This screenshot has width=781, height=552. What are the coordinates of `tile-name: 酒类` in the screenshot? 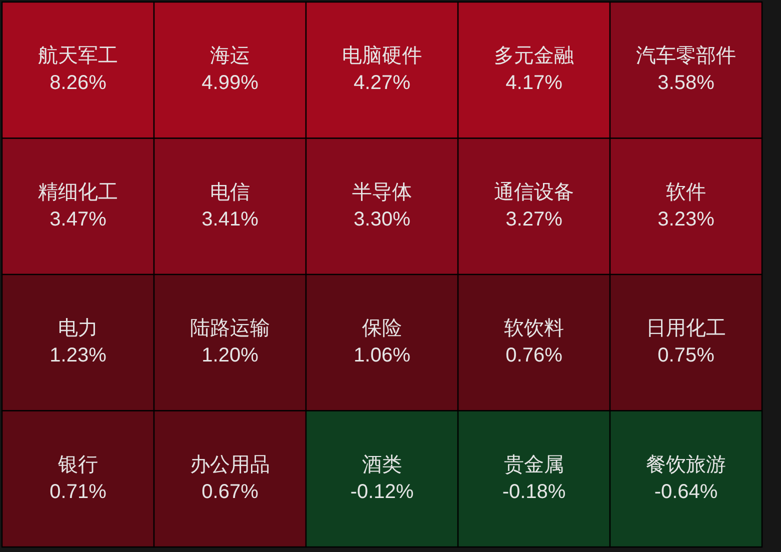 It's located at (382, 465).